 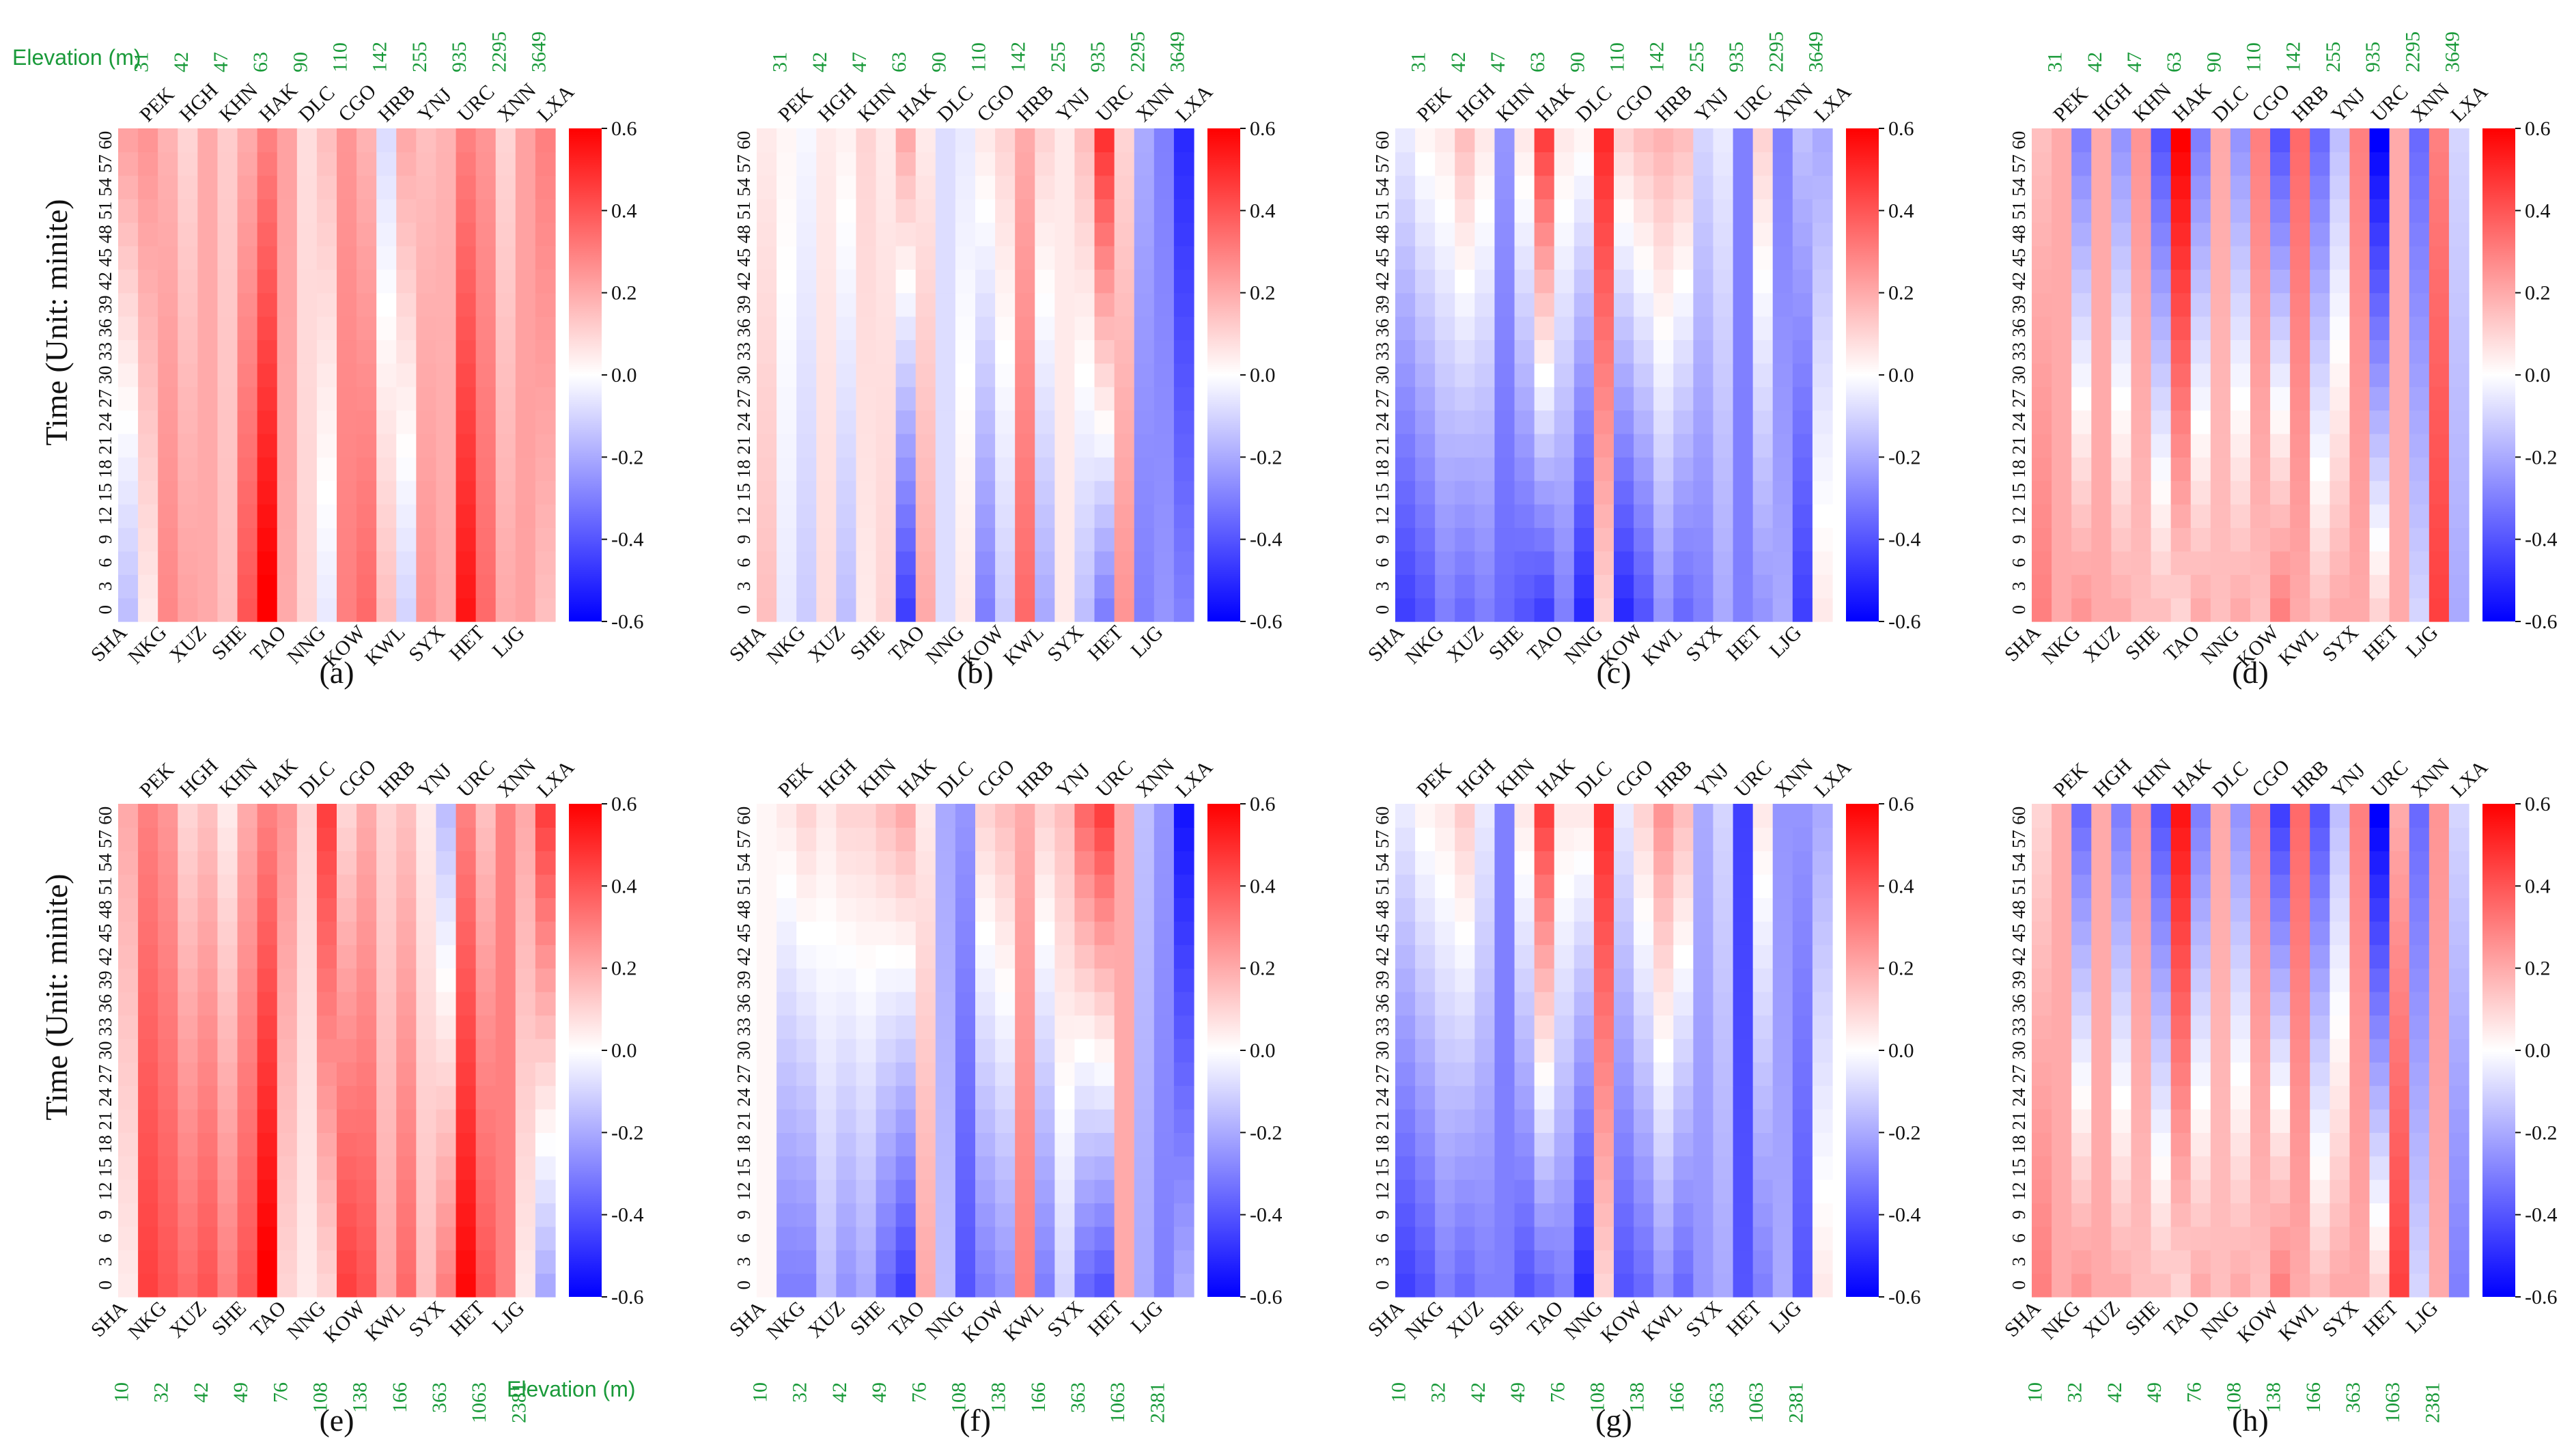 What do you see at coordinates (1506, 642) in the screenshot?
I see `airport-tick-bottom: SHE` at bounding box center [1506, 642].